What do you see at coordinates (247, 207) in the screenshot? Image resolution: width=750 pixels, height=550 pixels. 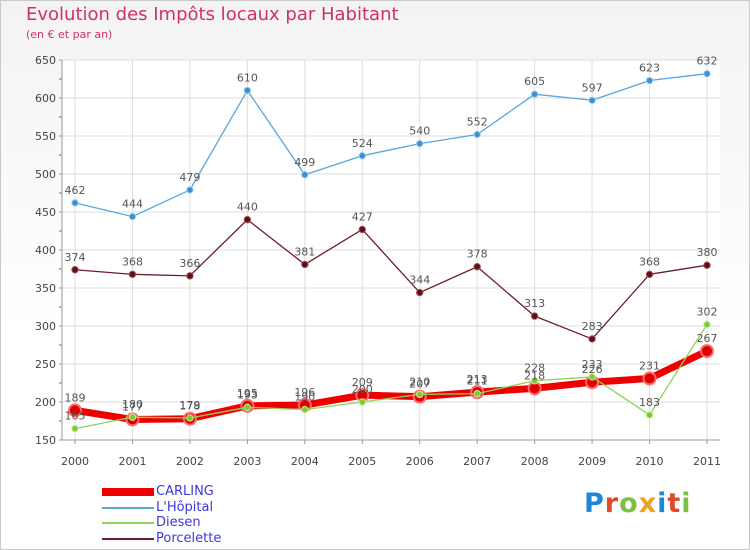 I see `data-label-porcelette: 440` at bounding box center [247, 207].